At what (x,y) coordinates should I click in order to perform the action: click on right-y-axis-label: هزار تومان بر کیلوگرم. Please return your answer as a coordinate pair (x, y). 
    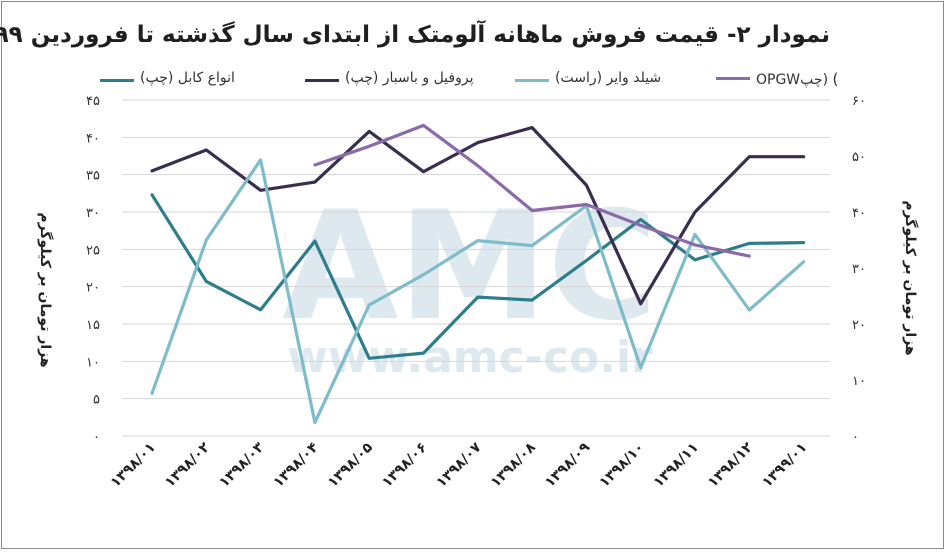
    Looking at the image, I should click on (910, 278).